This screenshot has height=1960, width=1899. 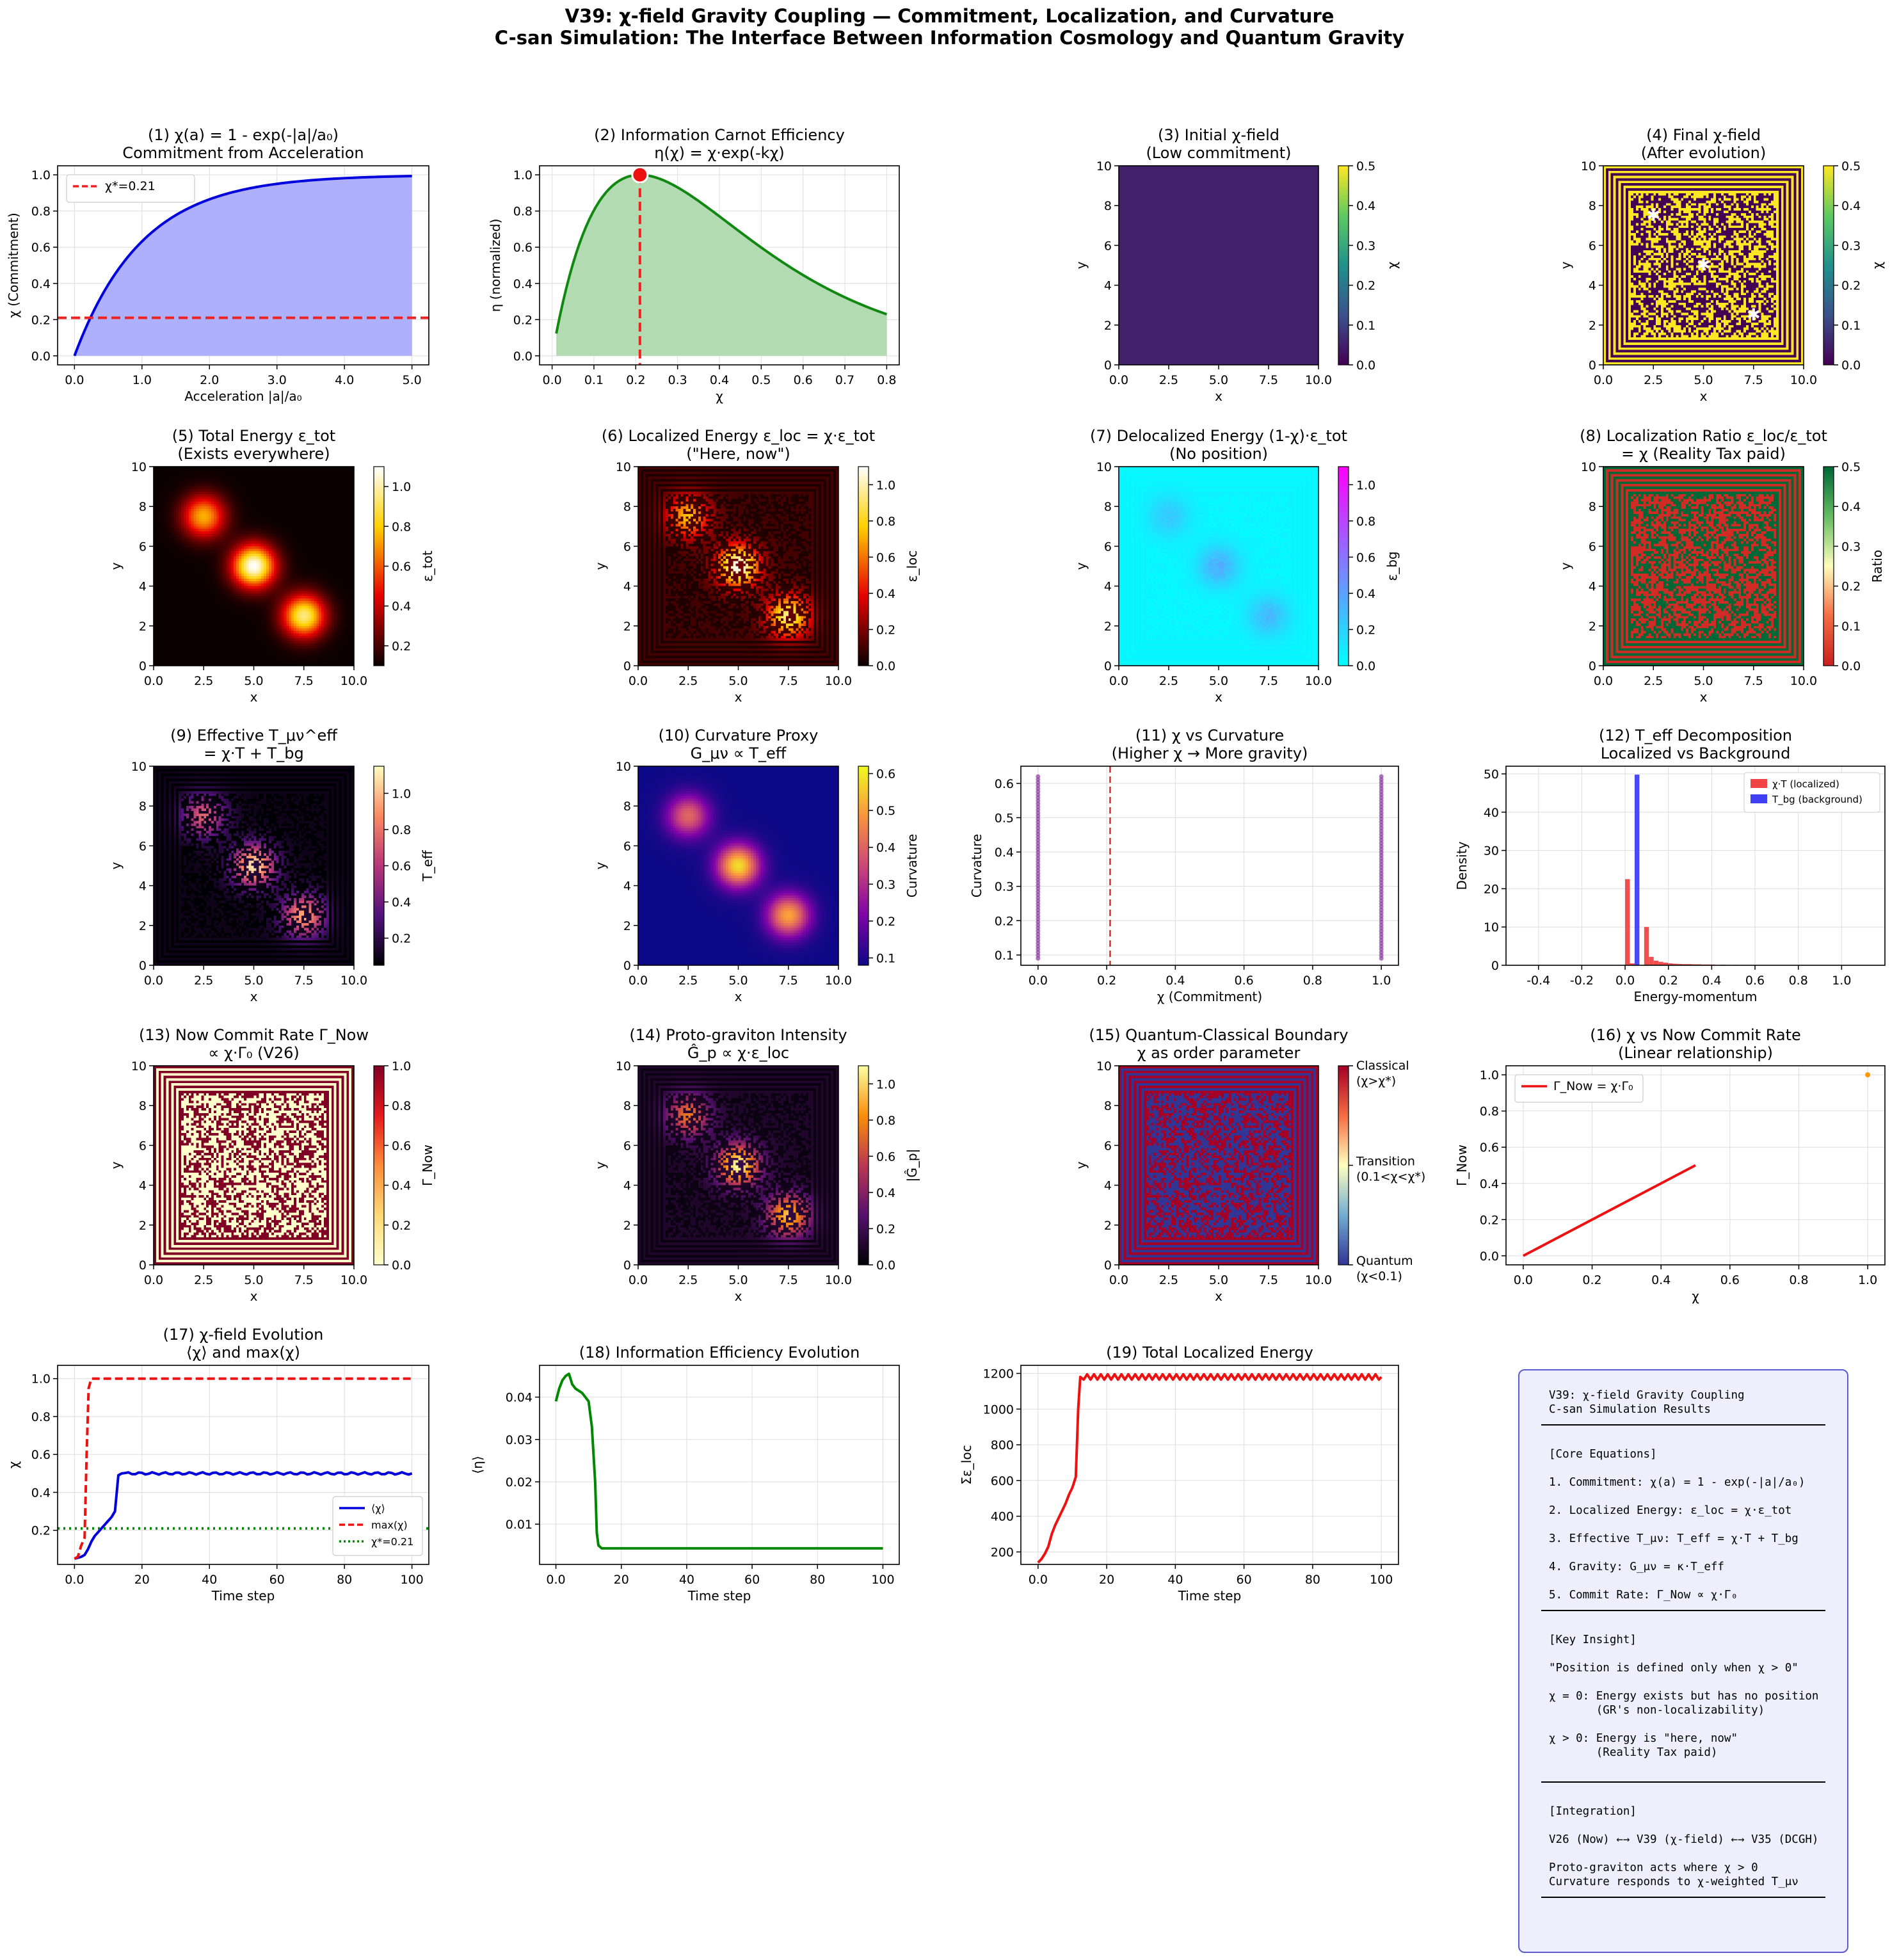 What do you see at coordinates (1630, 1409) in the screenshot?
I see `summary-line: C-san Simulation Results` at bounding box center [1630, 1409].